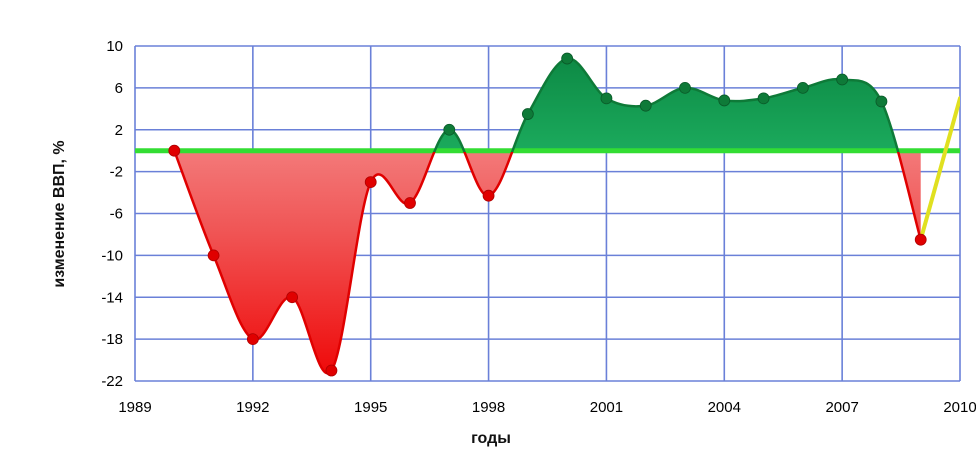  Describe the element at coordinates (491, 438) in the screenshot. I see `x-axis-title: годы` at that location.